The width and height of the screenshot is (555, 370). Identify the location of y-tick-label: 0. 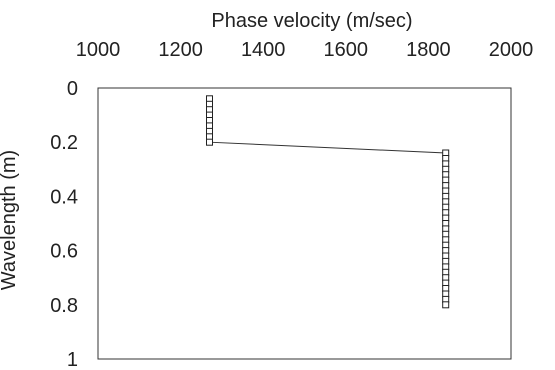
(72, 89).